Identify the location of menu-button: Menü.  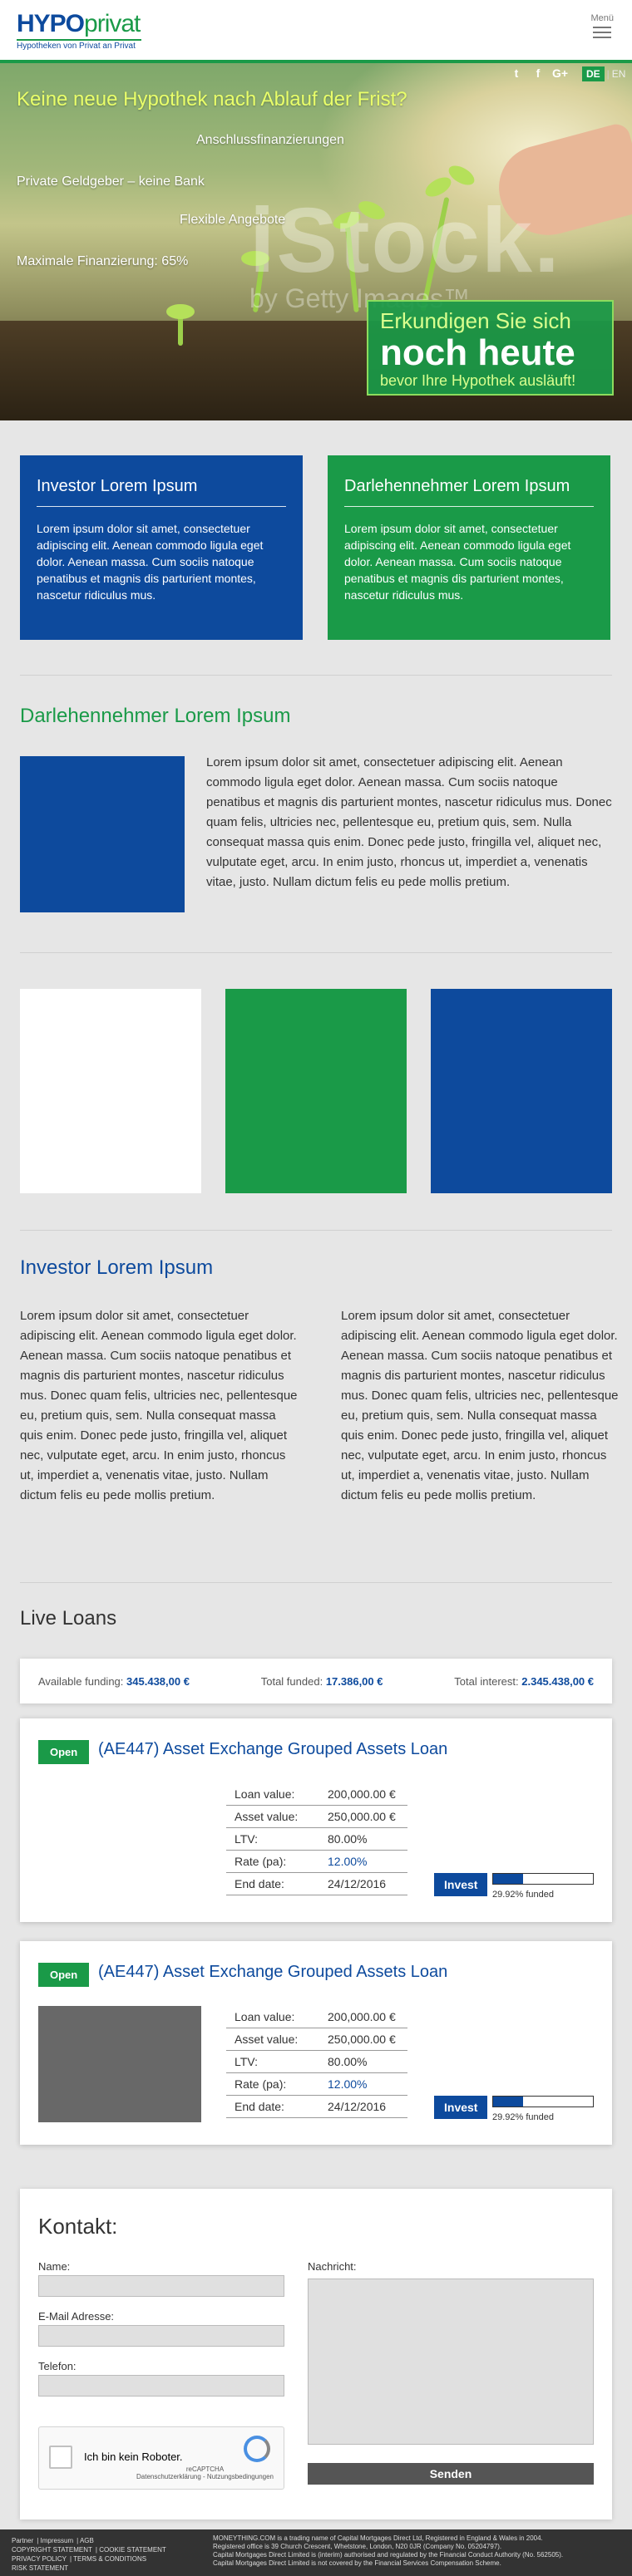
(602, 27).